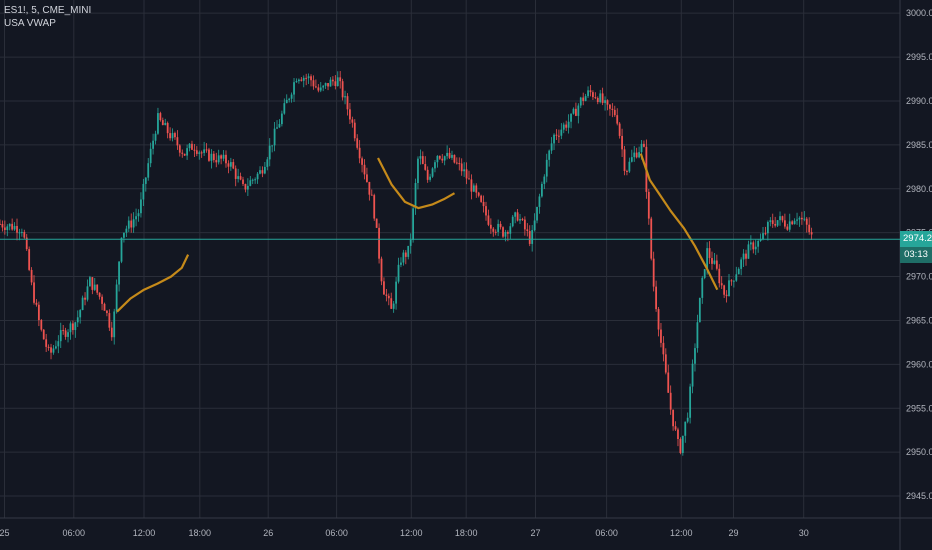  Describe the element at coordinates (30, 23) in the screenshot. I see `indicator-label: USA VWAP` at that location.